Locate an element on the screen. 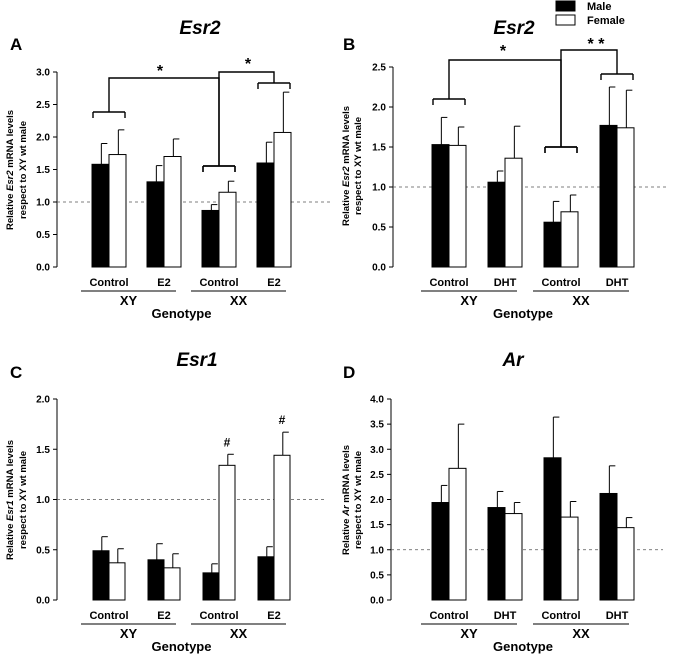  y-tick-label-b: 0.5 is located at coordinates (379, 228).